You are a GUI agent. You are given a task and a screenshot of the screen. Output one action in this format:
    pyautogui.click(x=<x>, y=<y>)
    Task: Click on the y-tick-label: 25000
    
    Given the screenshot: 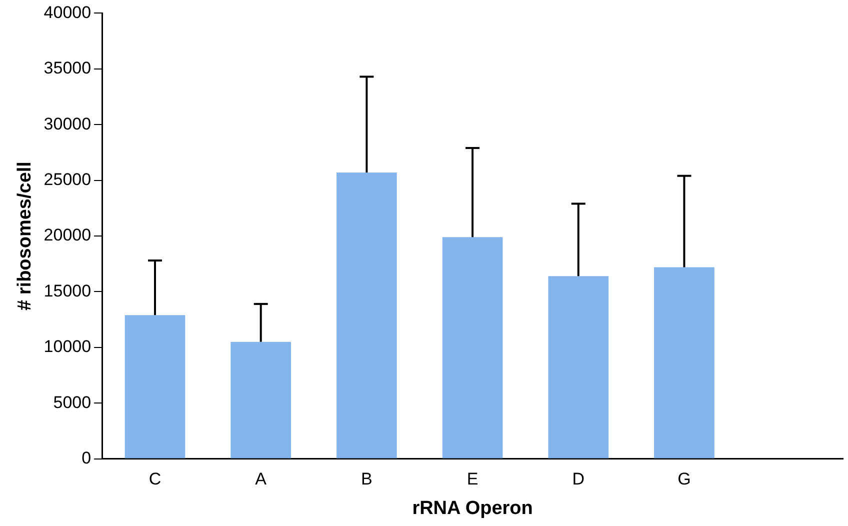 What is the action you would take?
    pyautogui.click(x=68, y=179)
    